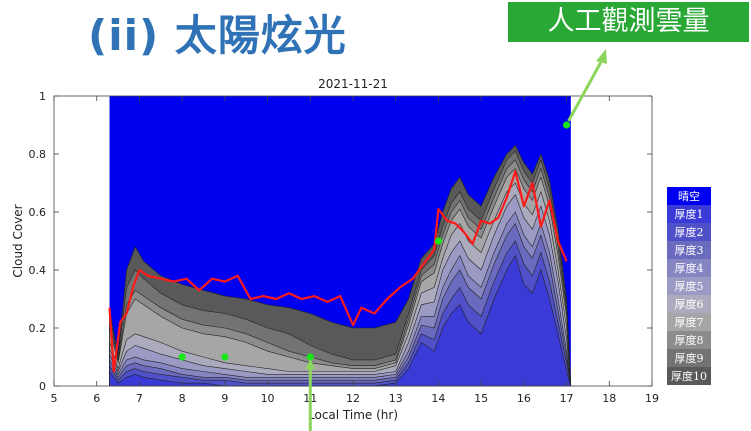 This screenshot has height=431, width=751. What do you see at coordinates (353, 398) in the screenshot?
I see `x-tick-label: 12` at bounding box center [353, 398].